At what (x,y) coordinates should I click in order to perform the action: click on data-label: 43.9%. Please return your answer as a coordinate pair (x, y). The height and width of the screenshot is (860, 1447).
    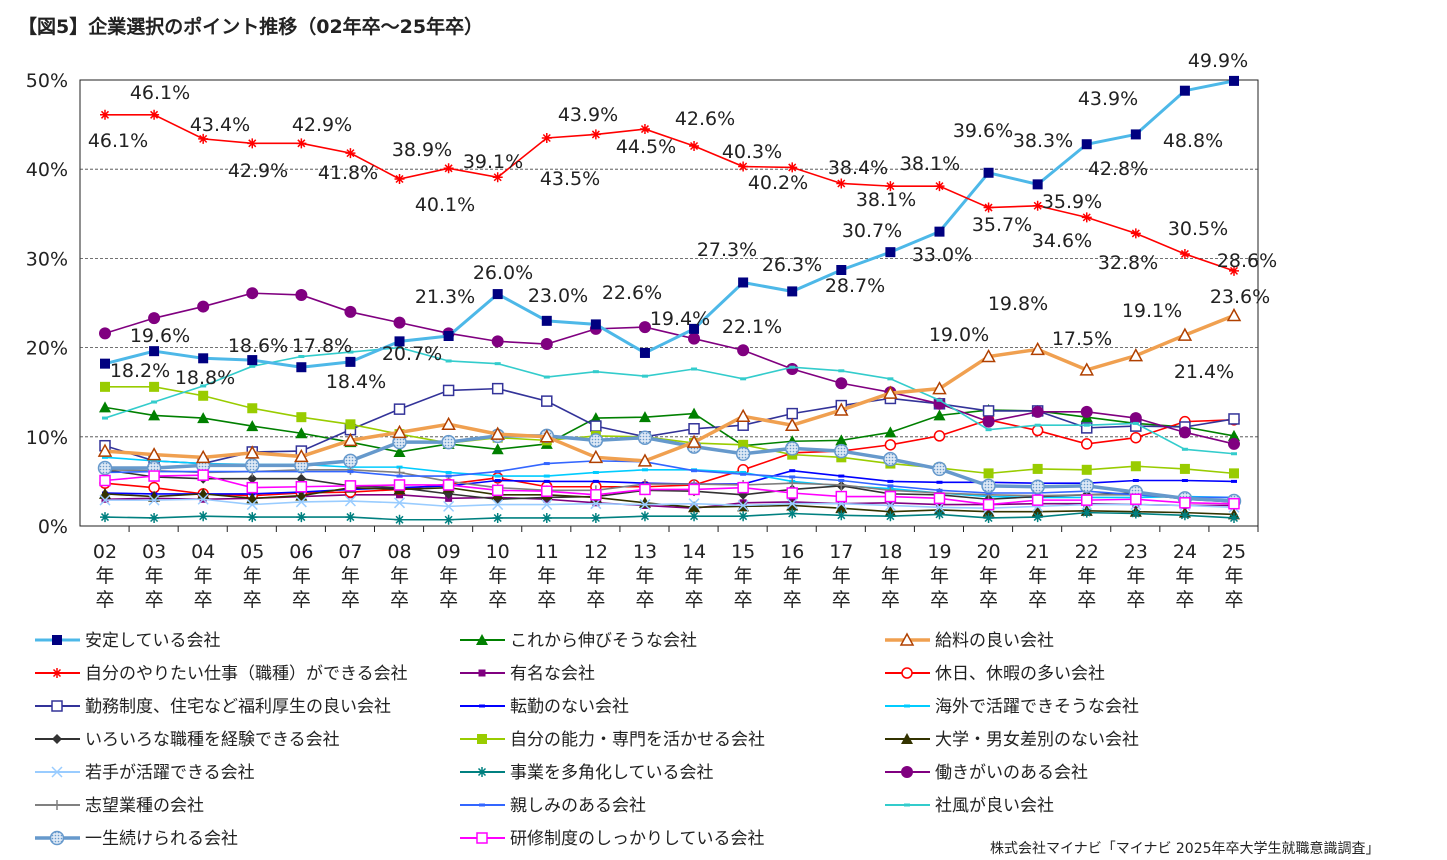
    Looking at the image, I should click on (1108, 99).